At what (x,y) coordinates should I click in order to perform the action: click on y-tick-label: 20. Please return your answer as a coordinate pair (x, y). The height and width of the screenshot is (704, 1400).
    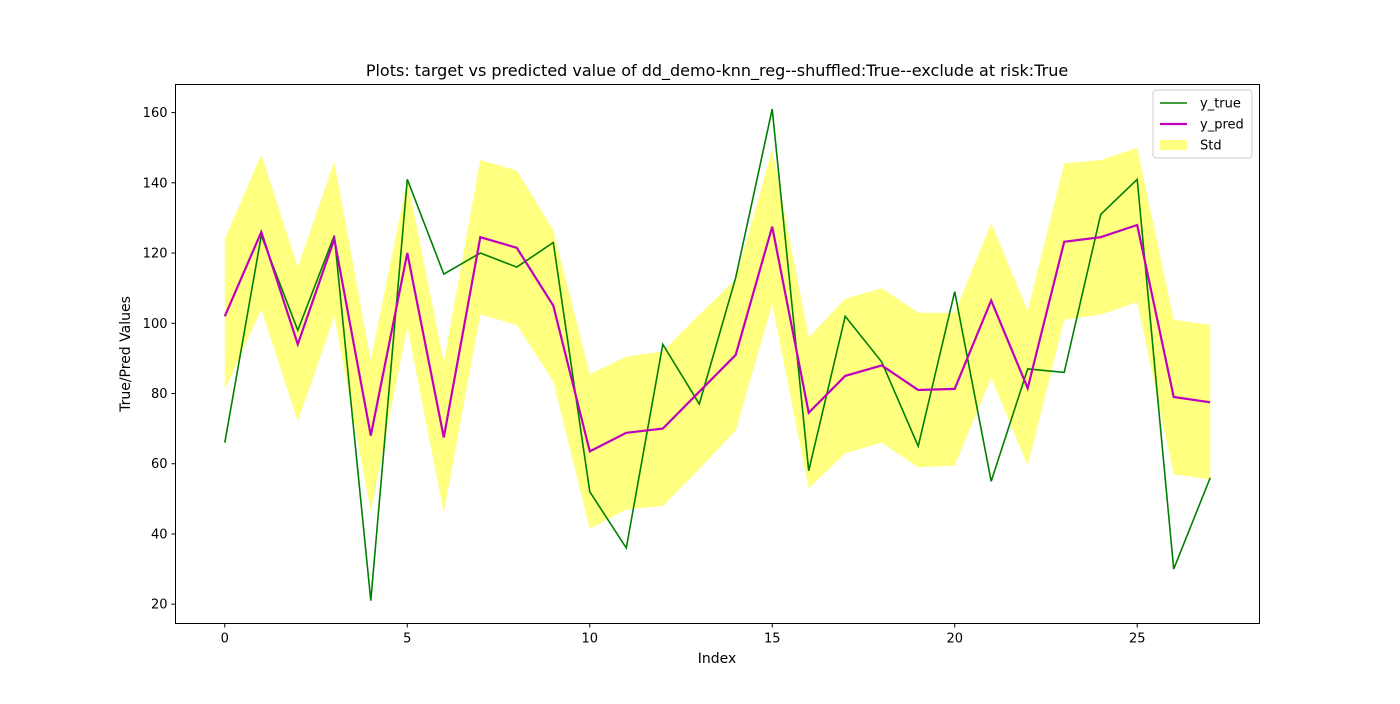
    Looking at the image, I should click on (159, 605).